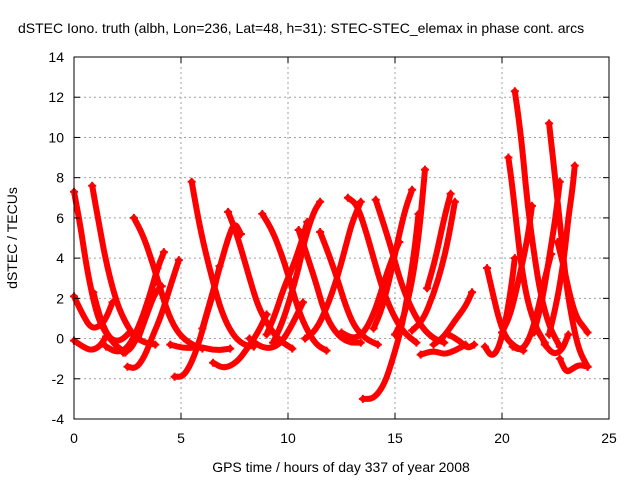  Describe the element at coordinates (58, 419) in the screenshot. I see `y-tick-label: -4` at that location.